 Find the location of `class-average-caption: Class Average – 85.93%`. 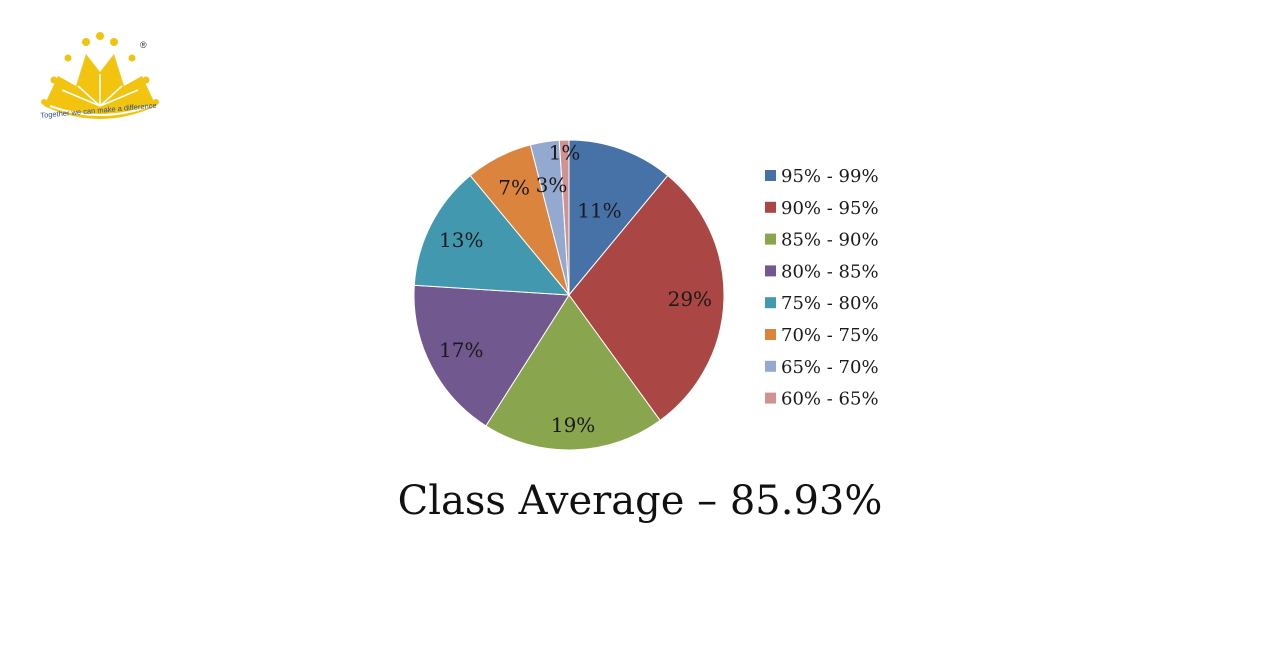

class-average-caption: Class Average – 85.93% is located at coordinates (640, 501).